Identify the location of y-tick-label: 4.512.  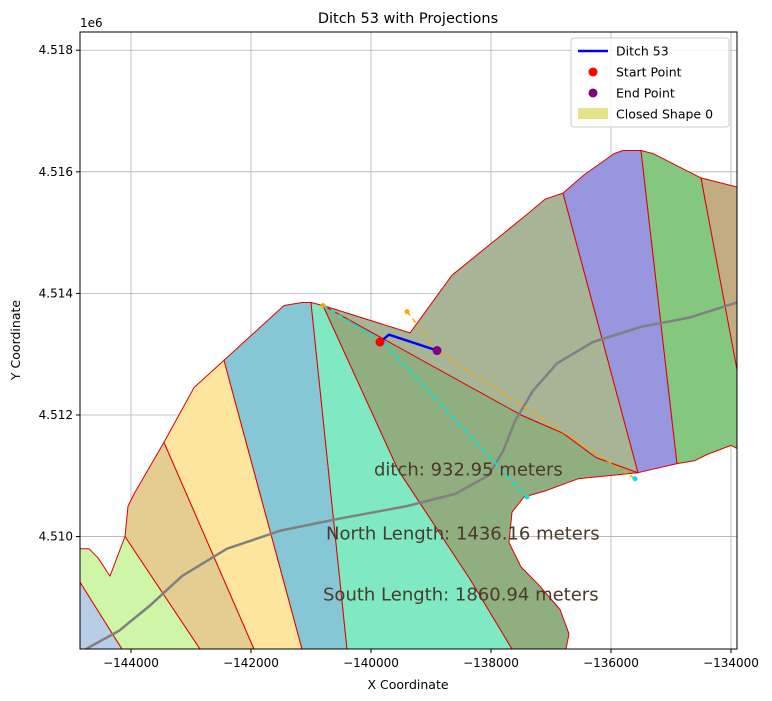
(56, 415).